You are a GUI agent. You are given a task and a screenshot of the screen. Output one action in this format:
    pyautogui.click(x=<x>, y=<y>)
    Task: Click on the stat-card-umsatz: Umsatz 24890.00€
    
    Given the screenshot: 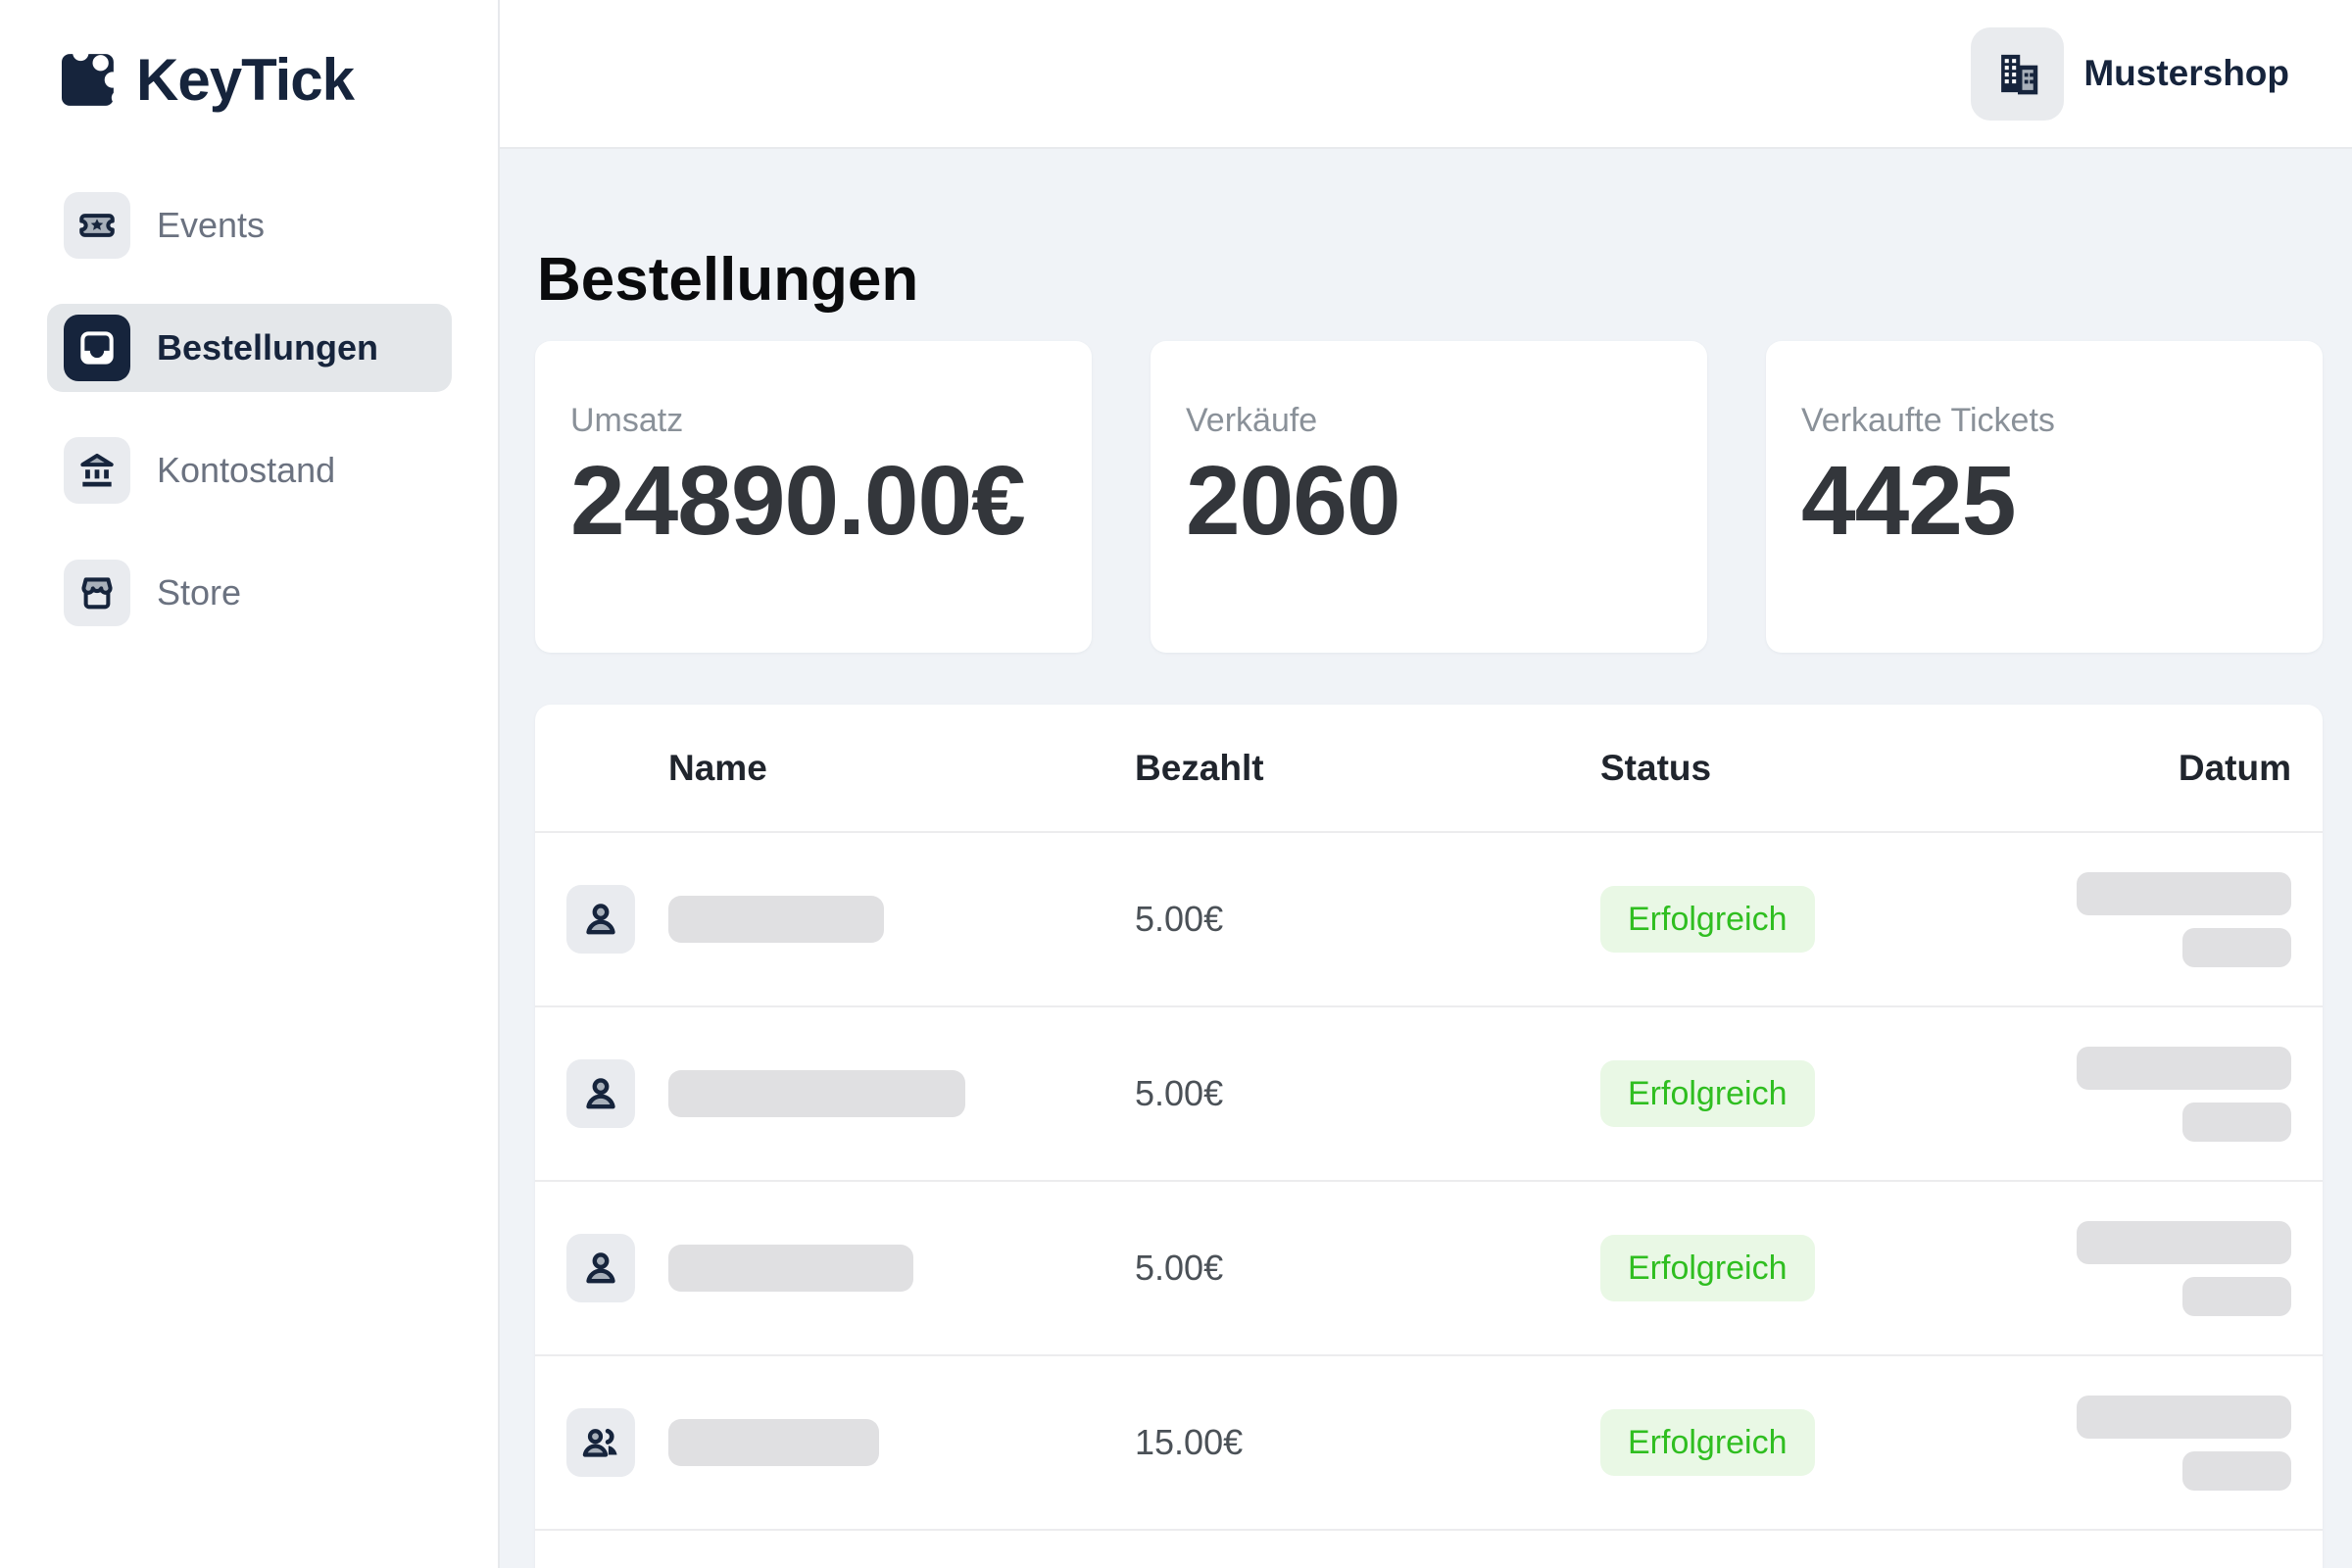 What is the action you would take?
    pyautogui.click(x=813, y=497)
    